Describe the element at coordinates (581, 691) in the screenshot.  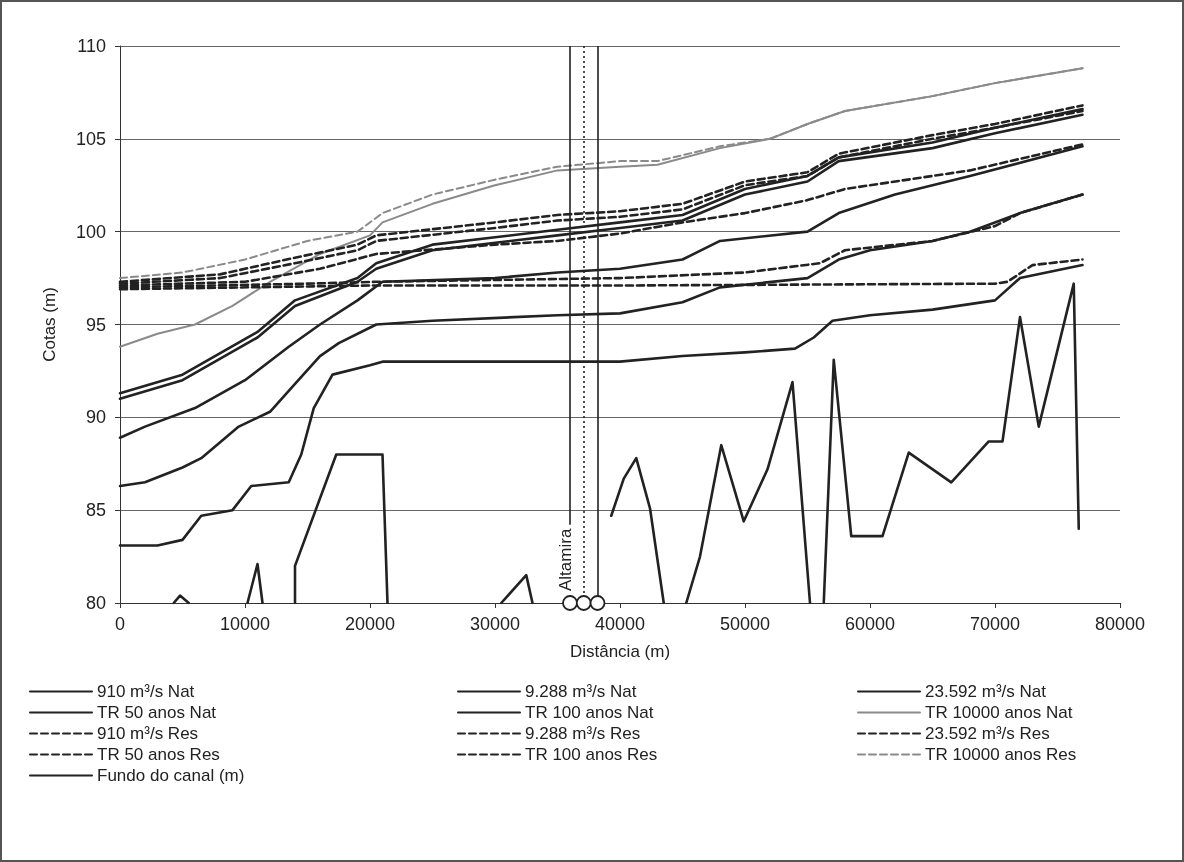
I see `legend-label: 9.288 m³/s Nat` at that location.